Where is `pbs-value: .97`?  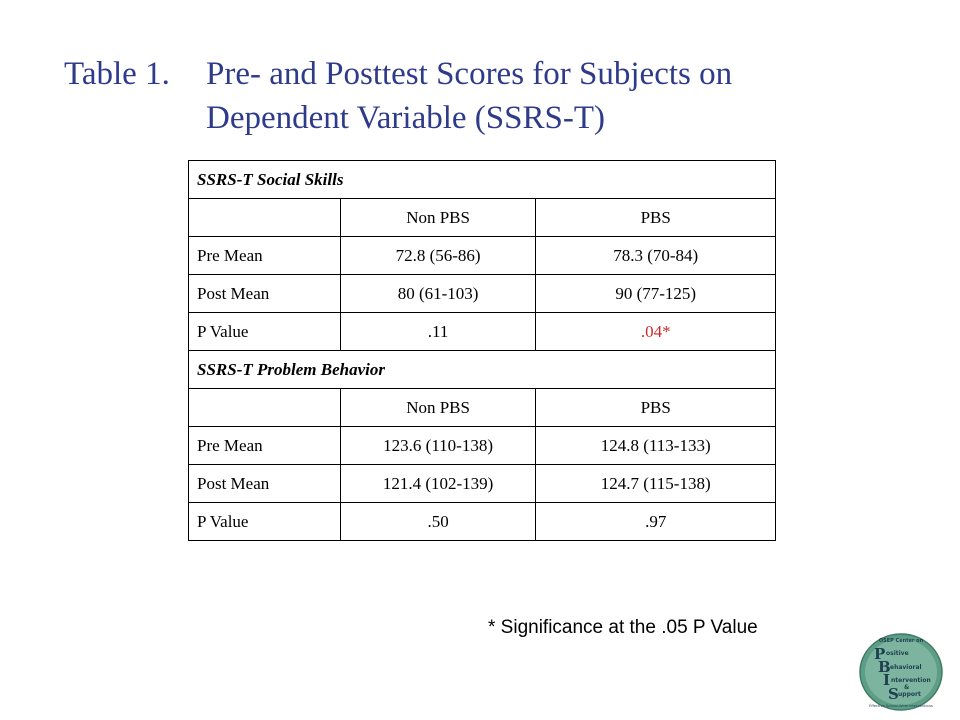 pbs-value: .97 is located at coordinates (655, 521).